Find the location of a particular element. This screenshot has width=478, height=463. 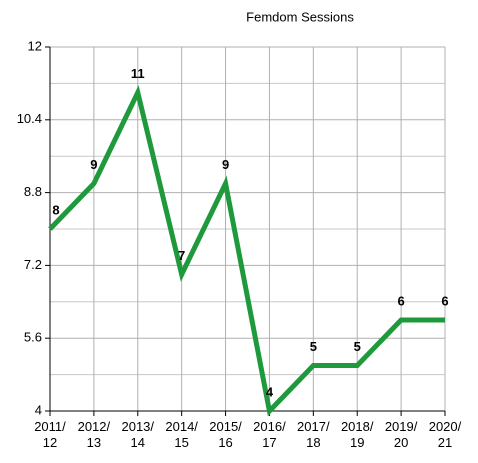

x-tick-label: 2015/ 16 is located at coordinates (225, 434).